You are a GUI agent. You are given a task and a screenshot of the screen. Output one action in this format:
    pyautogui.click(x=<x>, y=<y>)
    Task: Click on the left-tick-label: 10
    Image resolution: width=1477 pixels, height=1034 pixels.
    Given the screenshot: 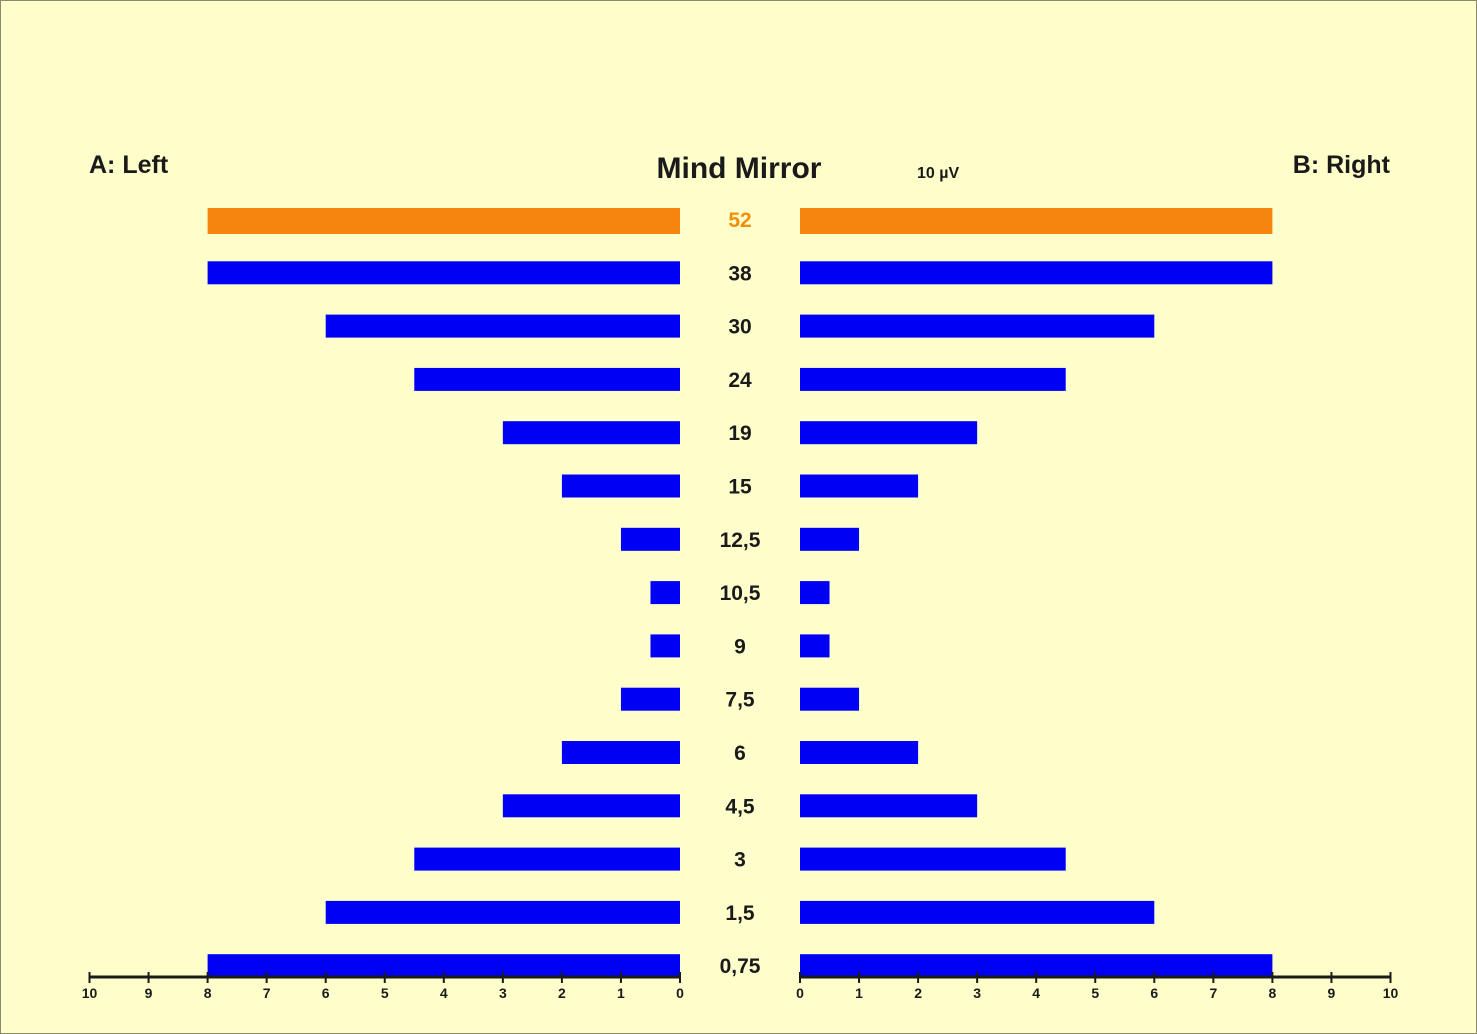 What is the action you would take?
    pyautogui.click(x=90, y=993)
    